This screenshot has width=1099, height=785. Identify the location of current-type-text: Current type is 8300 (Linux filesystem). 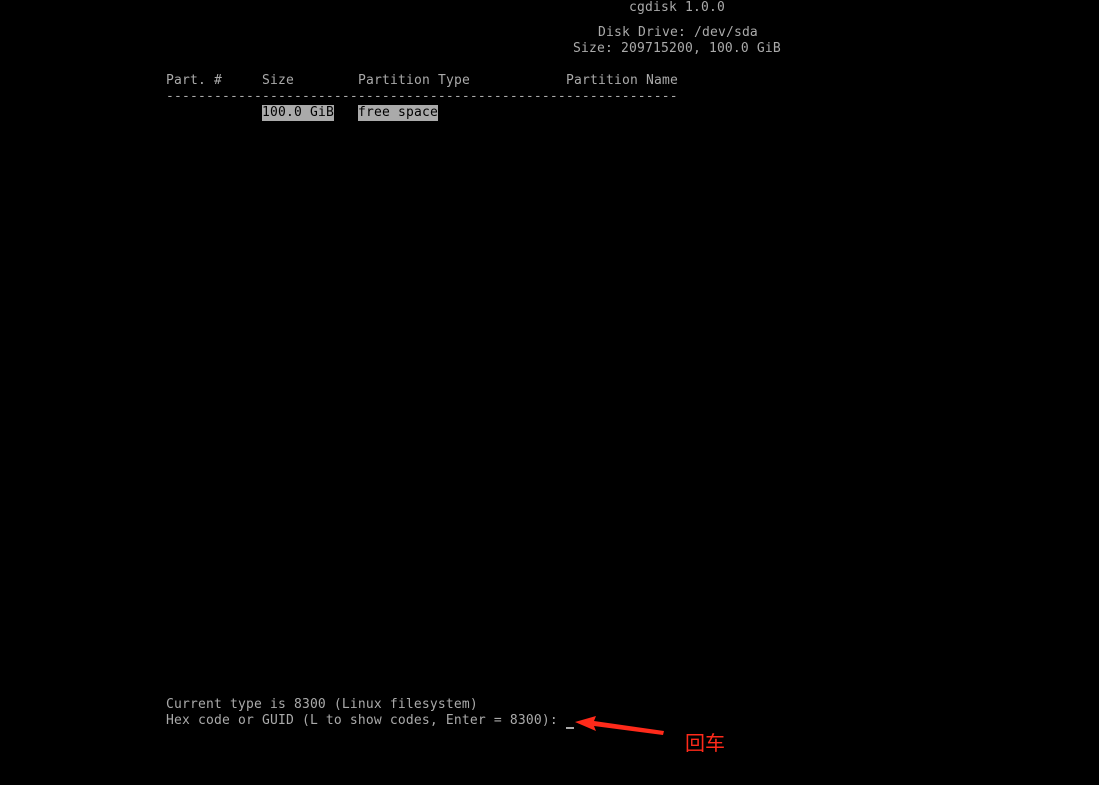
(322, 704).